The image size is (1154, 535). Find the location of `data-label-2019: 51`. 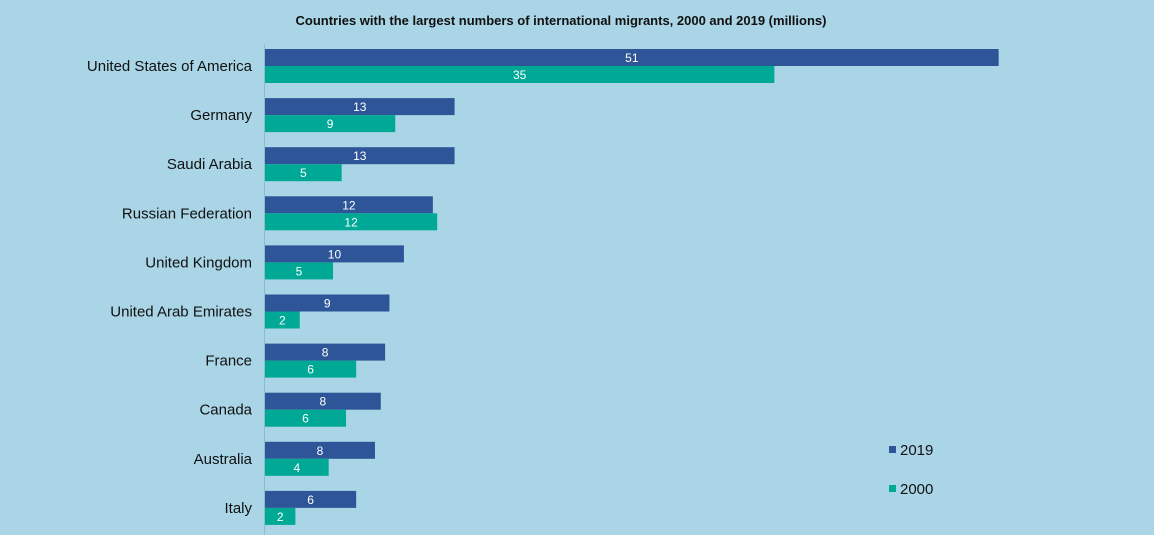

data-label-2019: 51 is located at coordinates (632, 58).